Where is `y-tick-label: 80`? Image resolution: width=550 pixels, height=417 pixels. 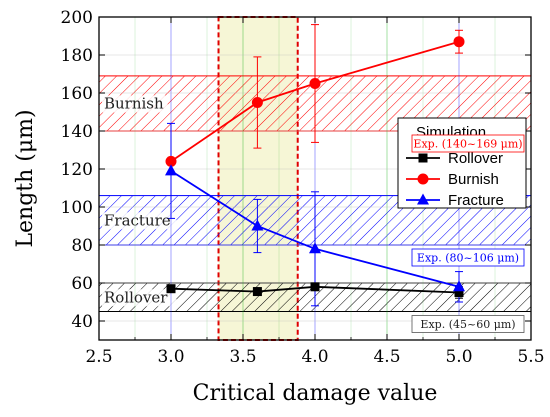
y-tick-label: 80 is located at coordinates (82, 246).